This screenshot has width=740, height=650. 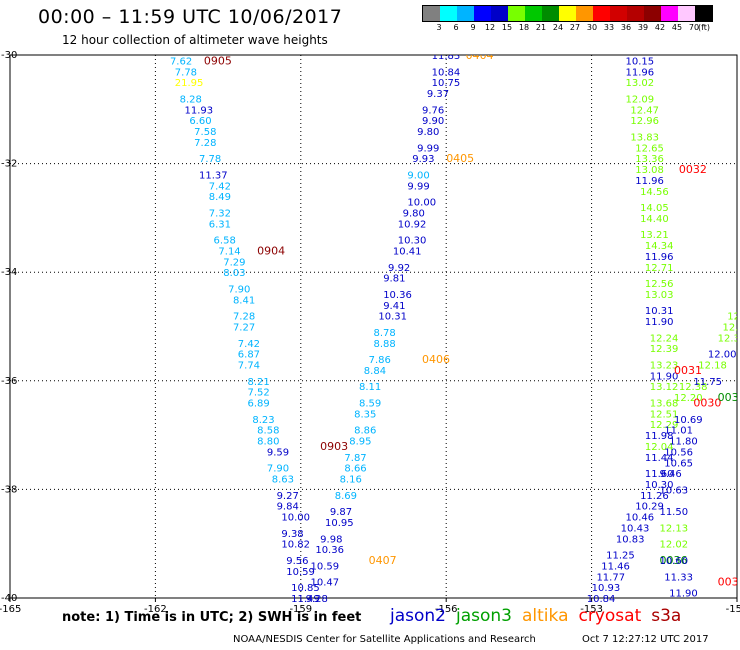 What do you see at coordinates (334, 446) in the screenshot?
I see `pass-time-label: 0903` at bounding box center [334, 446].